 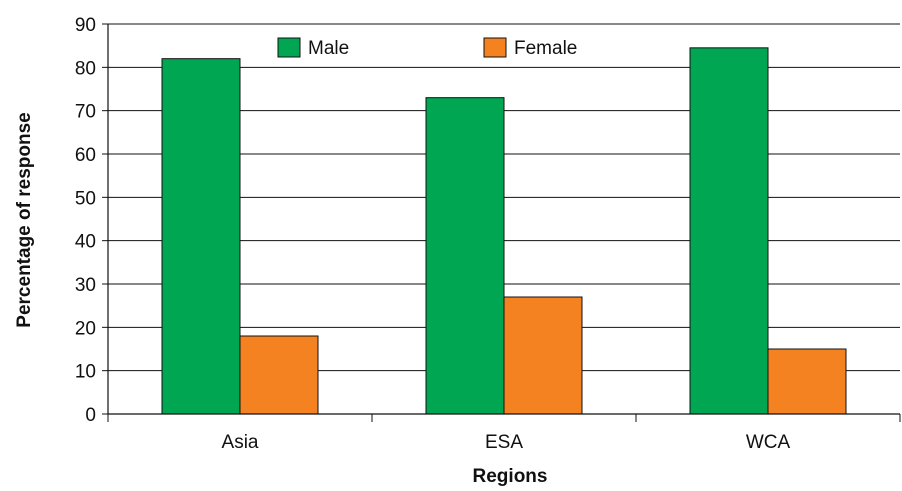 What do you see at coordinates (768, 442) in the screenshot?
I see `x-tick-label: WCA` at bounding box center [768, 442].